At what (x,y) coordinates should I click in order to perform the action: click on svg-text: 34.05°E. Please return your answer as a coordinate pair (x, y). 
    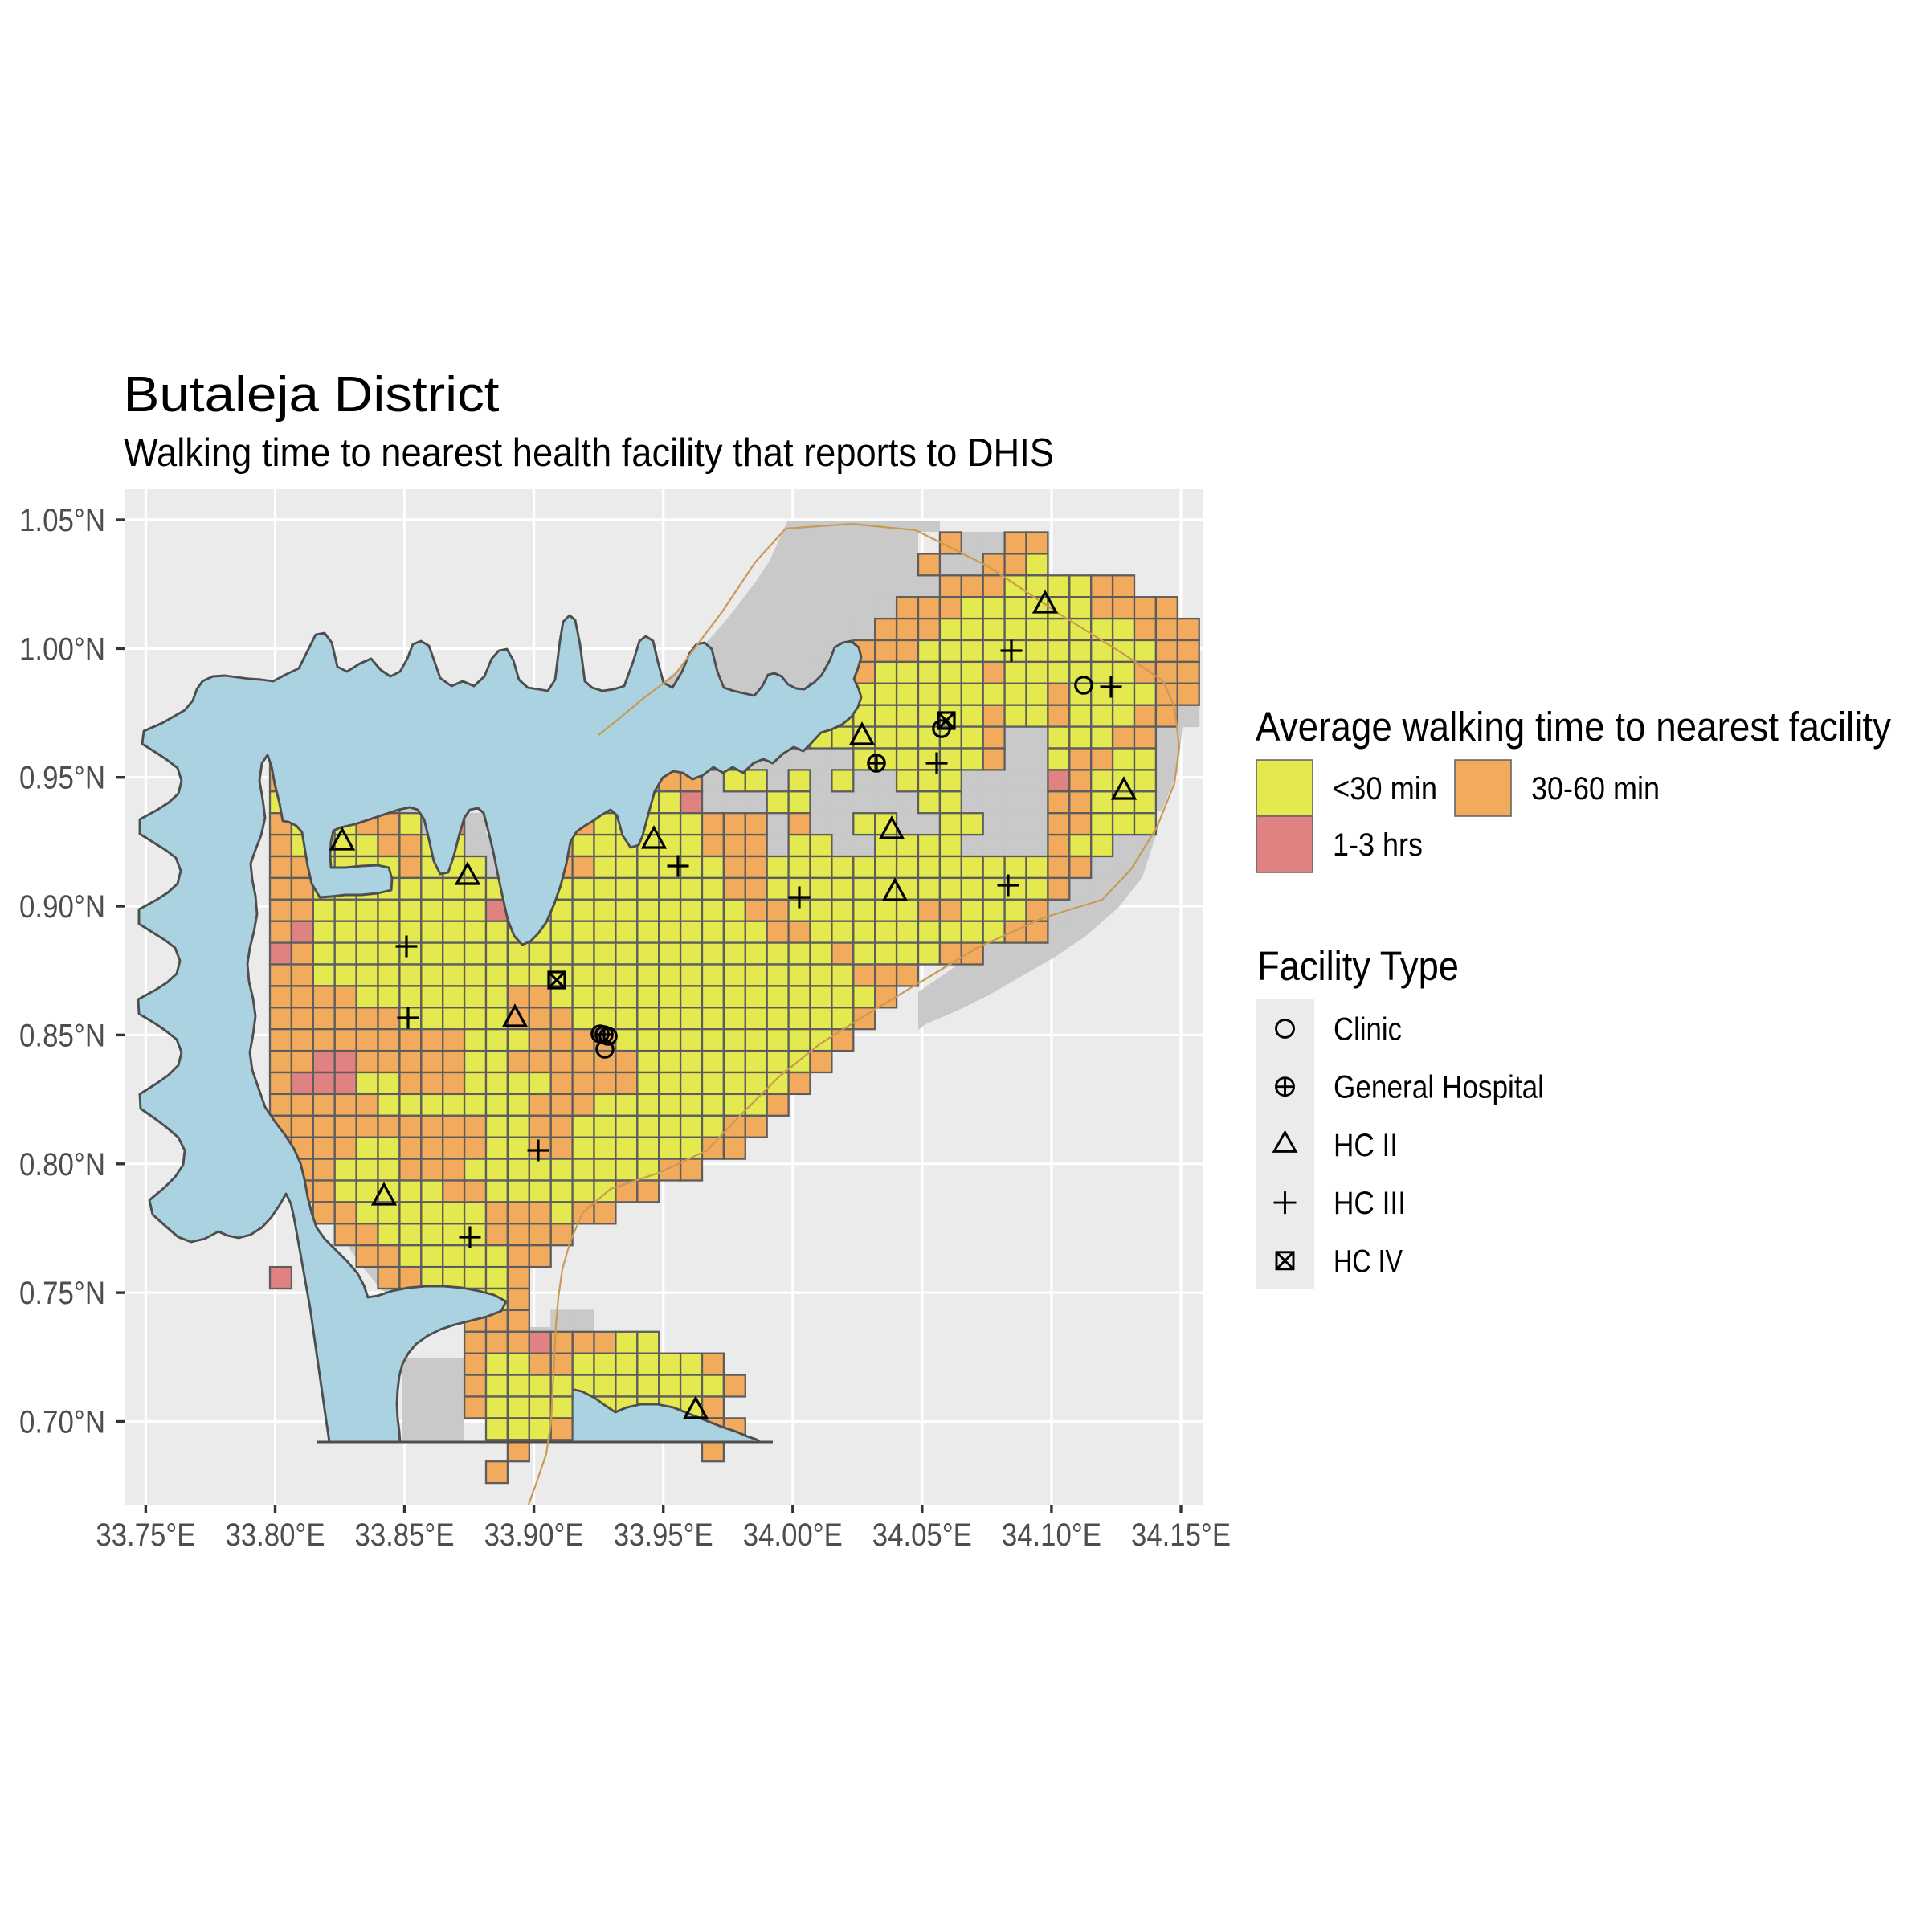
    Looking at the image, I should click on (922, 1535).